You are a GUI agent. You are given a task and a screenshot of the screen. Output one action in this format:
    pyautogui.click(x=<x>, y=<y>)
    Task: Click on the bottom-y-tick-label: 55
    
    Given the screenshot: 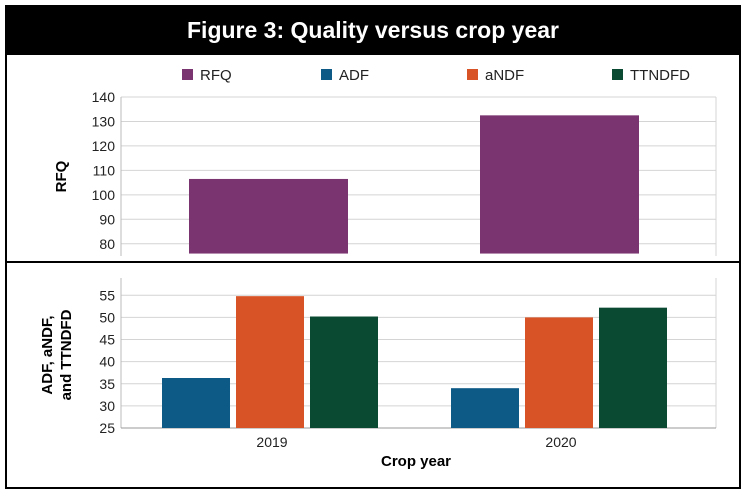 What is the action you would take?
    pyautogui.click(x=107, y=295)
    